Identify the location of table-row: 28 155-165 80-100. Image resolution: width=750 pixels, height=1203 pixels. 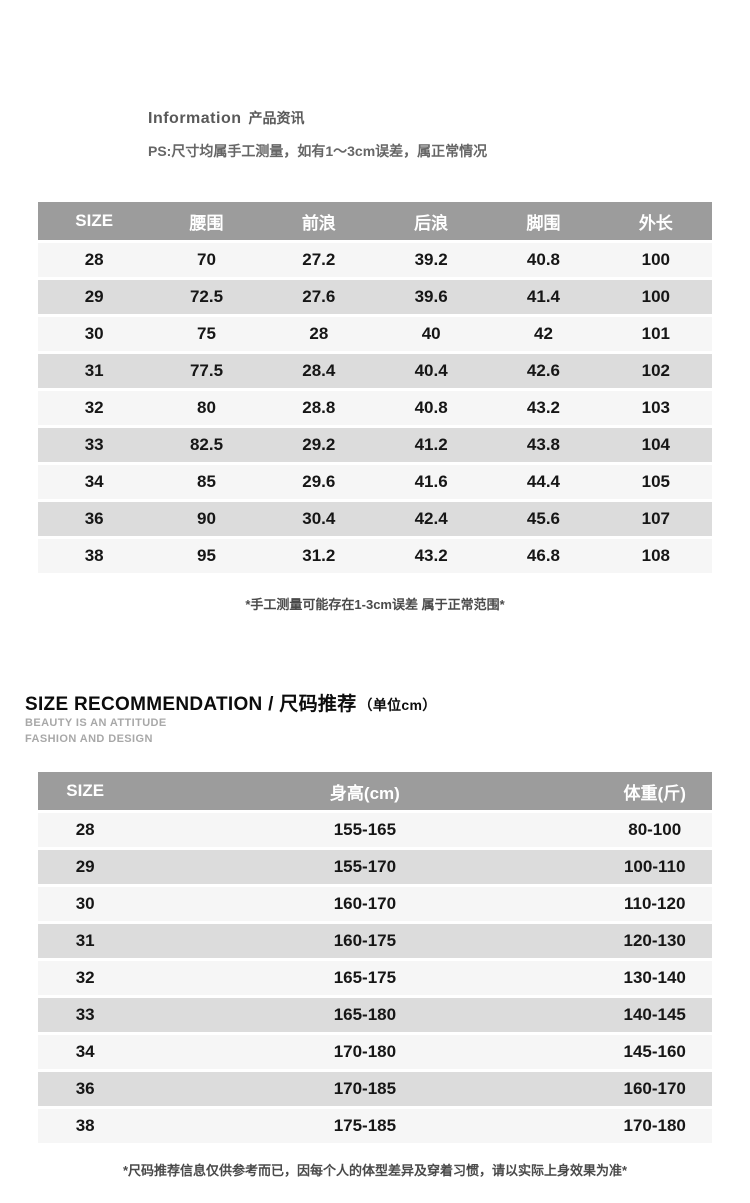
(375, 830).